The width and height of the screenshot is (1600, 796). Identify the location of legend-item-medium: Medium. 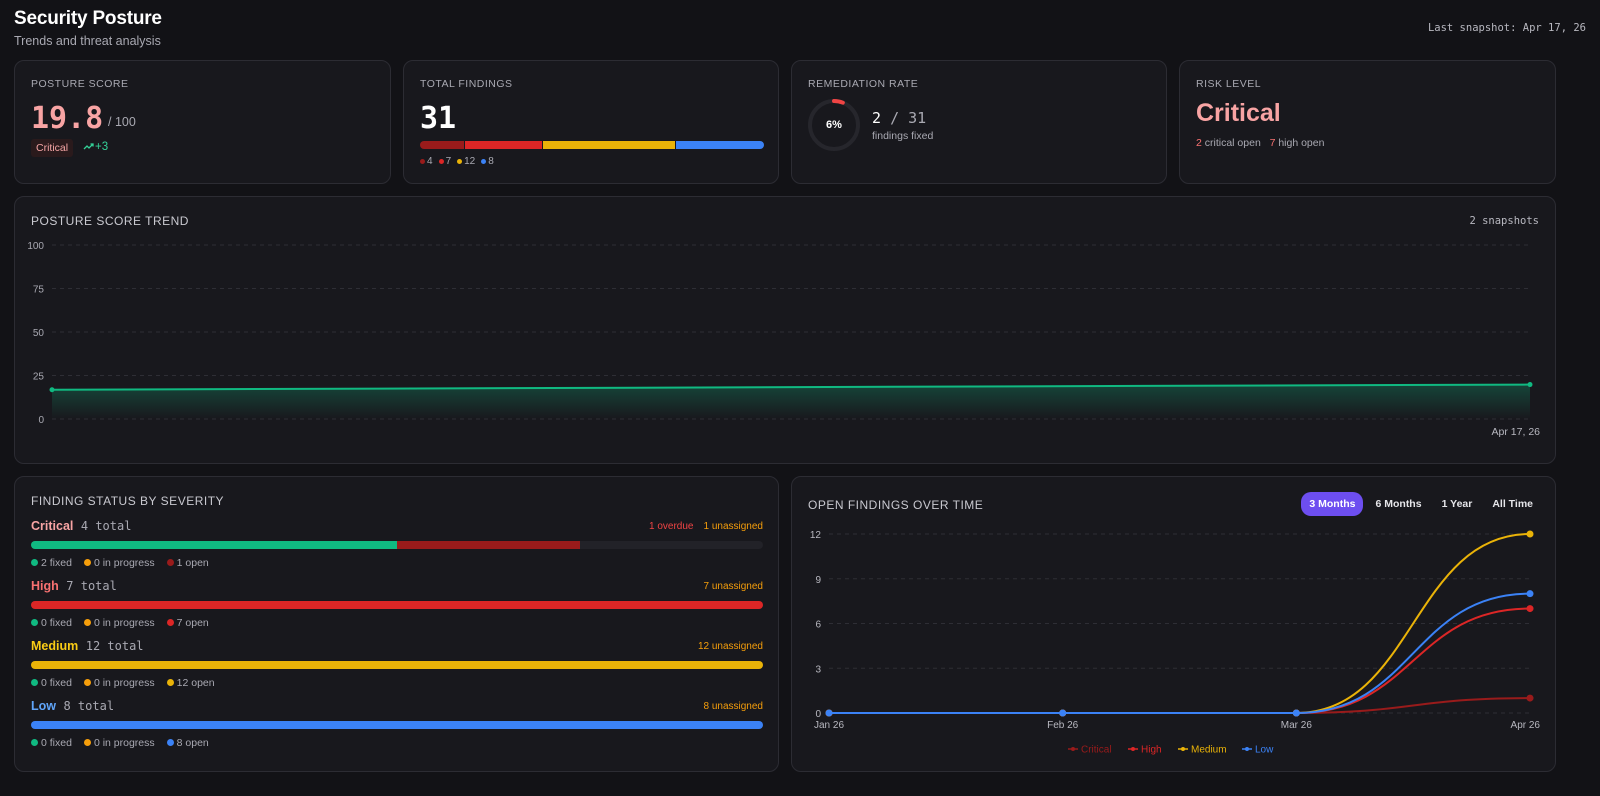
(1202, 750).